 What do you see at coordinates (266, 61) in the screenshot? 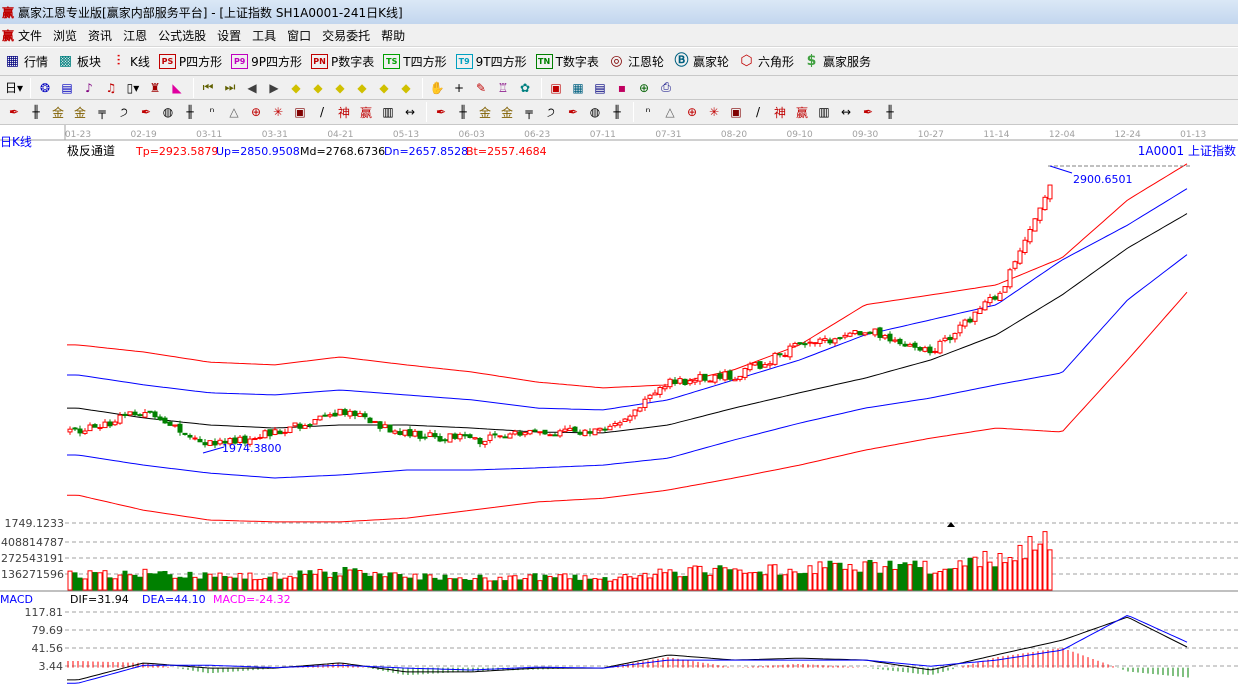
I see `toolbar-button-4: P9 9P四方形` at bounding box center [266, 61].